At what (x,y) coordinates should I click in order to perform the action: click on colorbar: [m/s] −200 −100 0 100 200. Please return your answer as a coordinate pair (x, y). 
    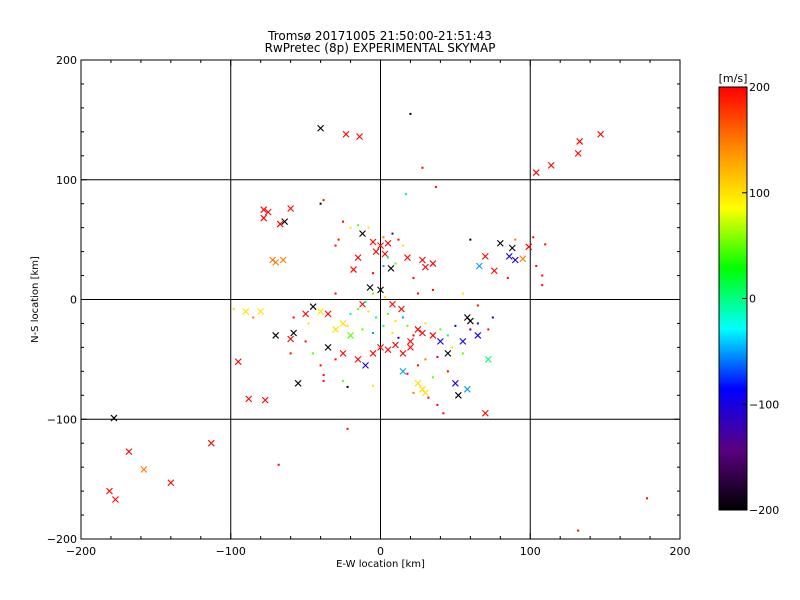
    Looking at the image, I should click on (748, 294).